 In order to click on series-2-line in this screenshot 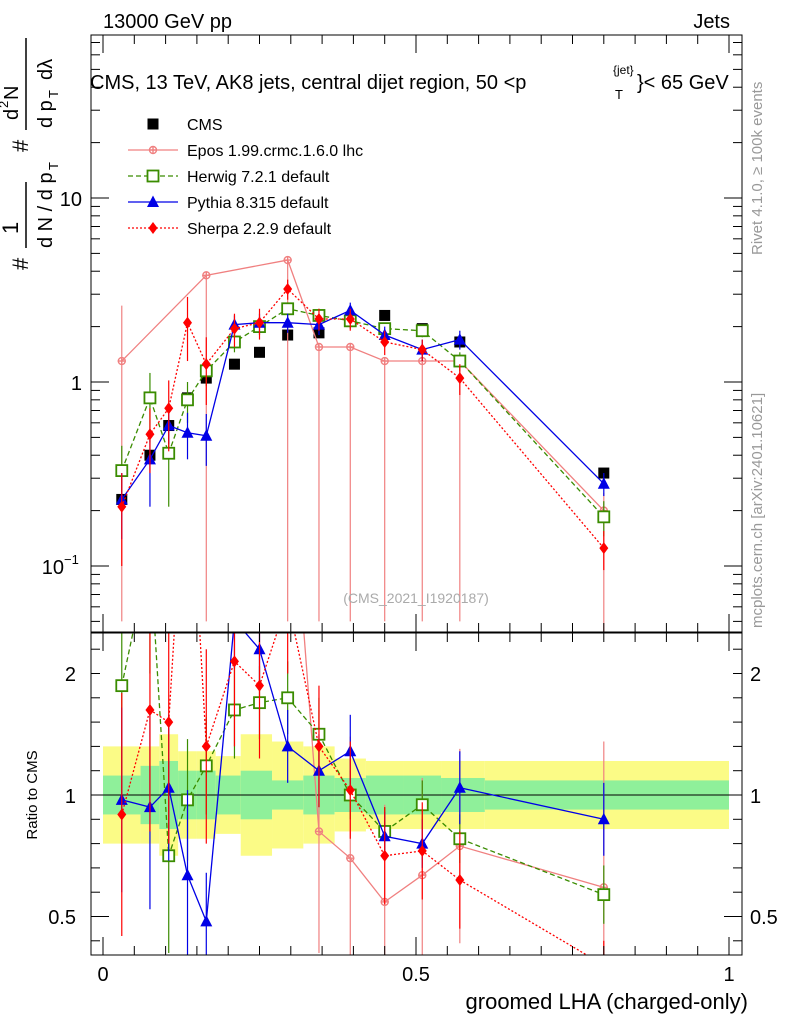, I will do `click(363, 413)`.